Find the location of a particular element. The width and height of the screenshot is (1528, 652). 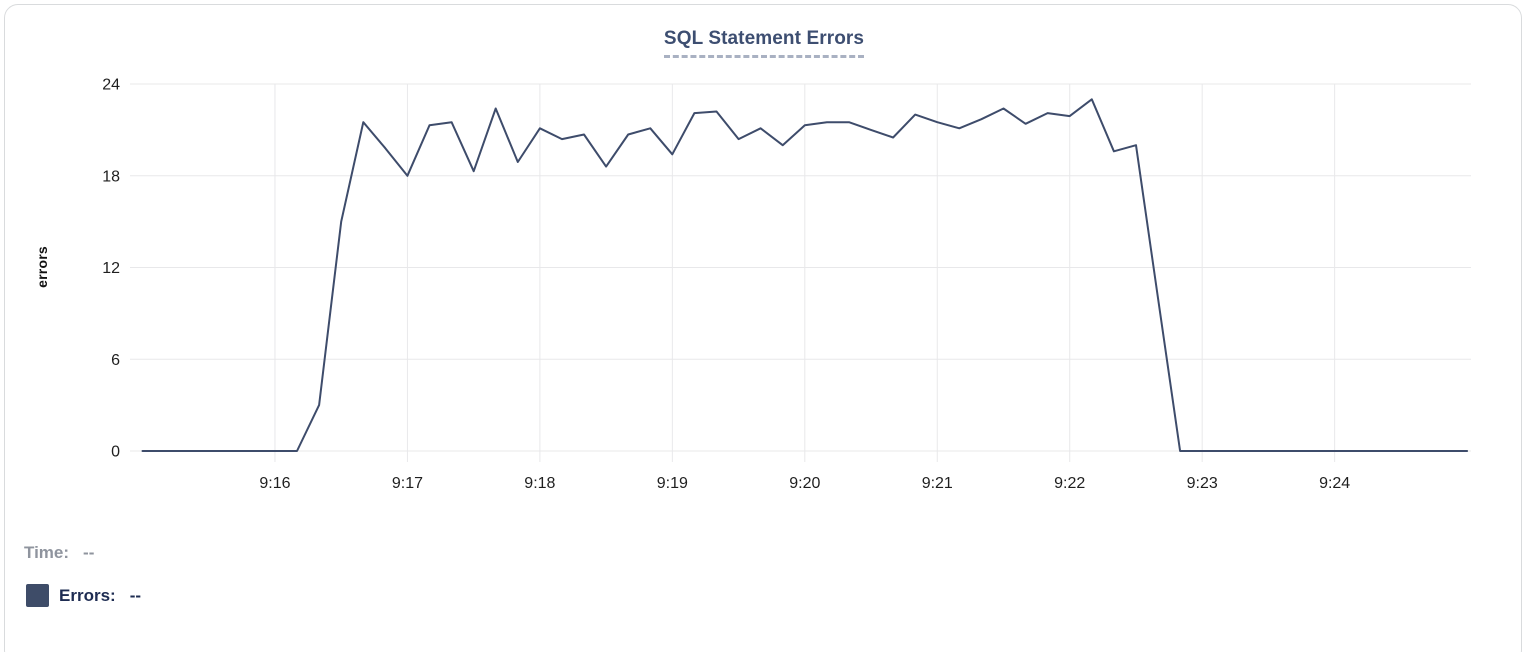

tooltip-time-row: Time: -- is located at coordinates (59, 553).